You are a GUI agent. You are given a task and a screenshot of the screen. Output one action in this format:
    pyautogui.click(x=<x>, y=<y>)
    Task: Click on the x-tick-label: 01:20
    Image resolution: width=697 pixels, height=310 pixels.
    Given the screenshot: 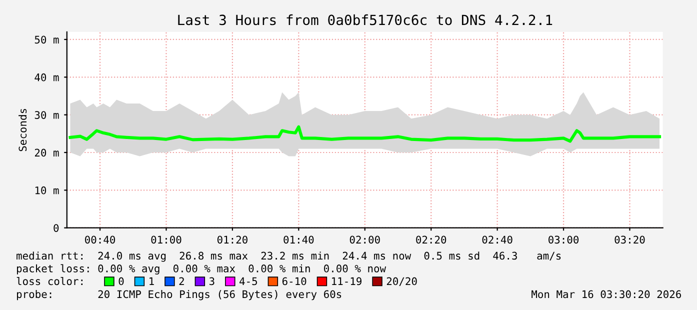 What is the action you would take?
    pyautogui.click(x=232, y=240)
    